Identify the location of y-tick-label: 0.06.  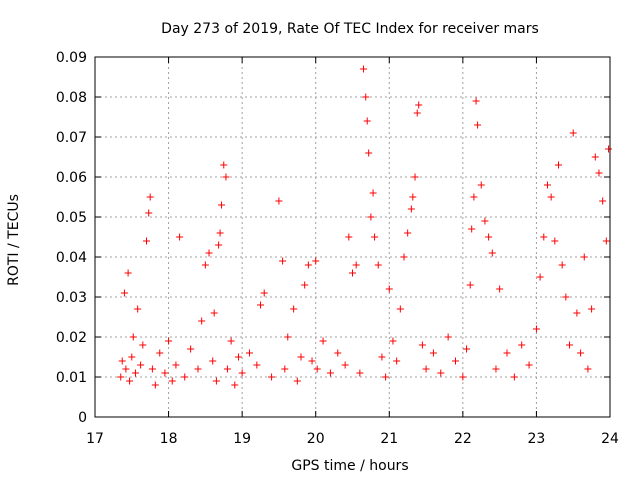
(71, 178).